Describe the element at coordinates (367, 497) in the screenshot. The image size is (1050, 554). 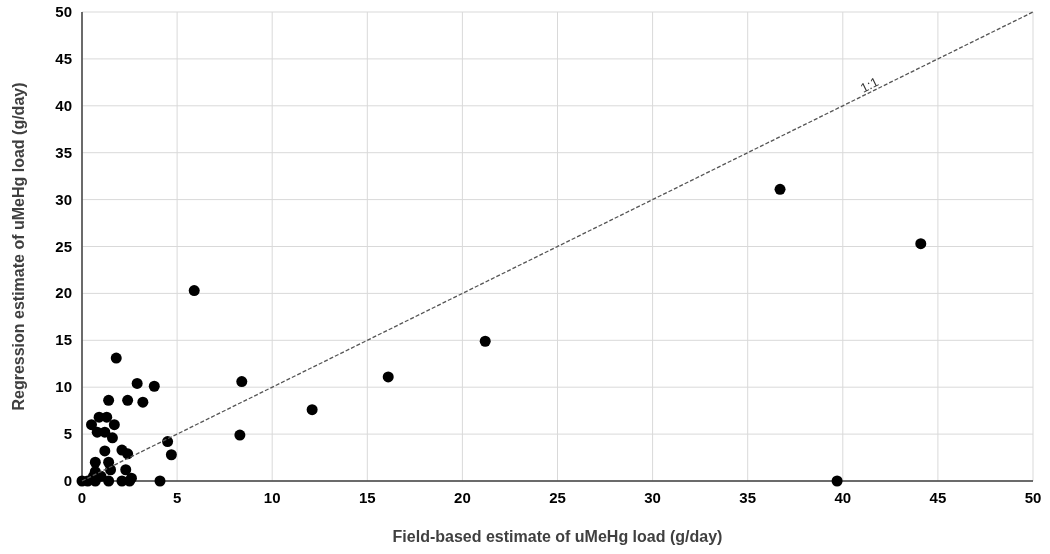
I see `x-tick-label: 15` at that location.